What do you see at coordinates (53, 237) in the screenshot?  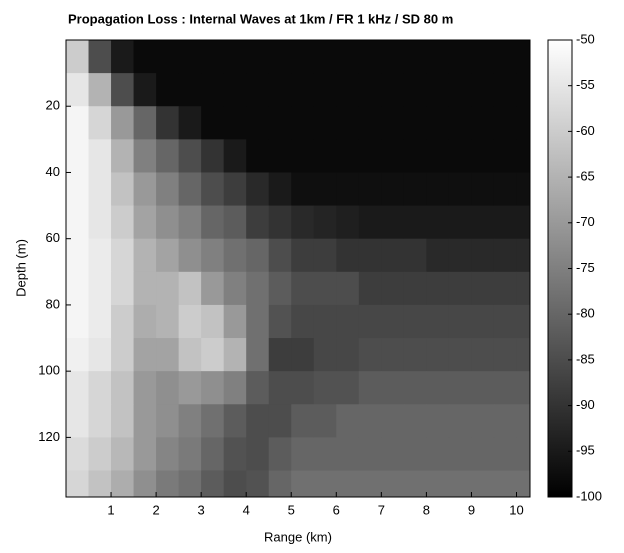 I see `y-tick-label: 60` at bounding box center [53, 237].